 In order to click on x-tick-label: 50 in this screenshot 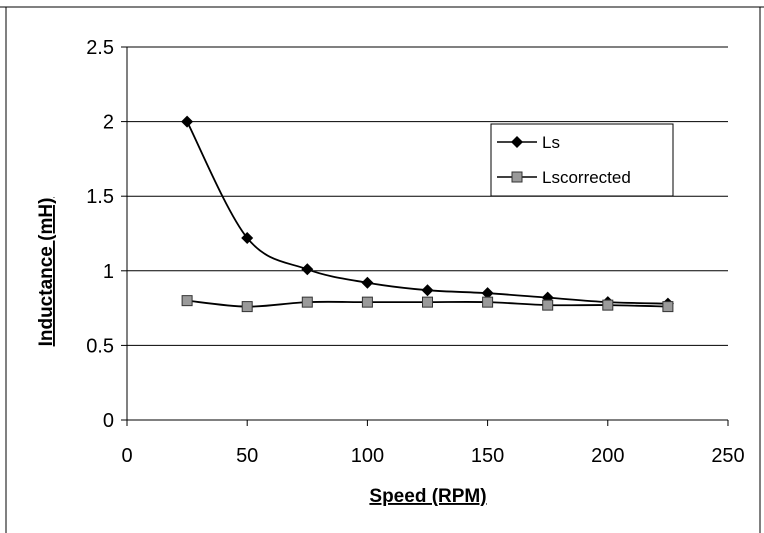, I will do `click(247, 456)`.